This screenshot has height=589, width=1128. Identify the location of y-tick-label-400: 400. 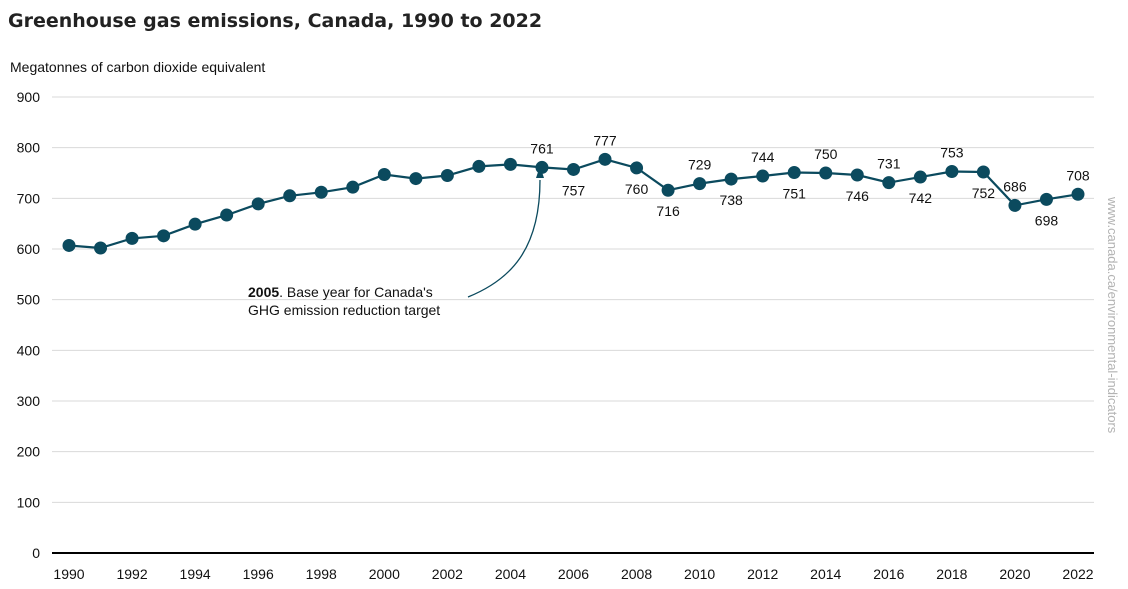
(29, 350).